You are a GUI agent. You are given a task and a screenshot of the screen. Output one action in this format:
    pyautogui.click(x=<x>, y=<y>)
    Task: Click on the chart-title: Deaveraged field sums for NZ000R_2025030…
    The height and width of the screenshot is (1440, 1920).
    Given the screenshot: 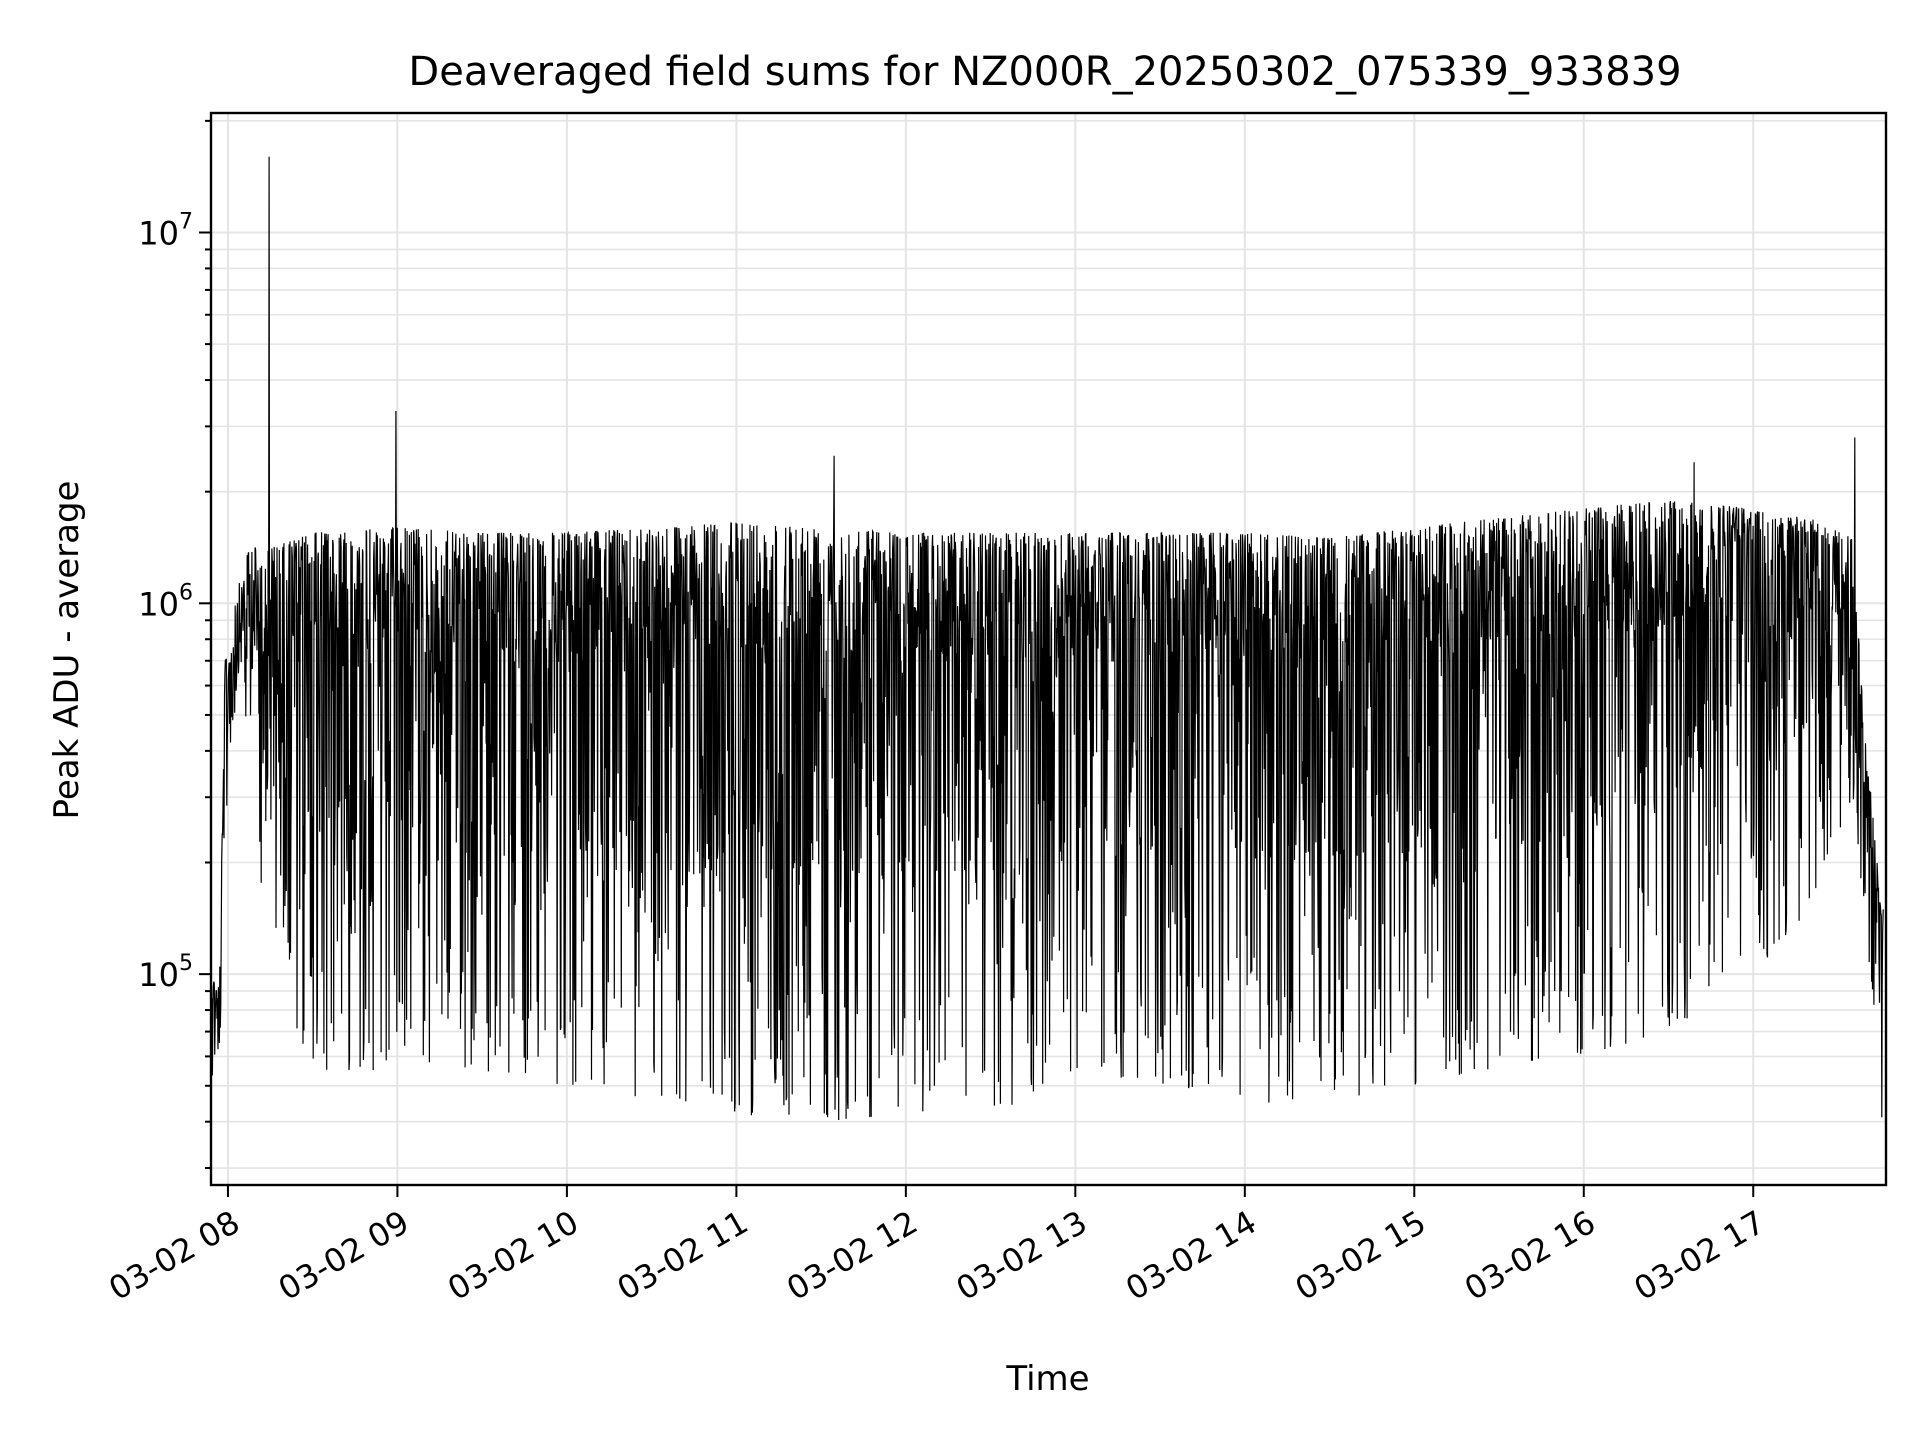 What is the action you would take?
    pyautogui.click(x=1044, y=72)
    